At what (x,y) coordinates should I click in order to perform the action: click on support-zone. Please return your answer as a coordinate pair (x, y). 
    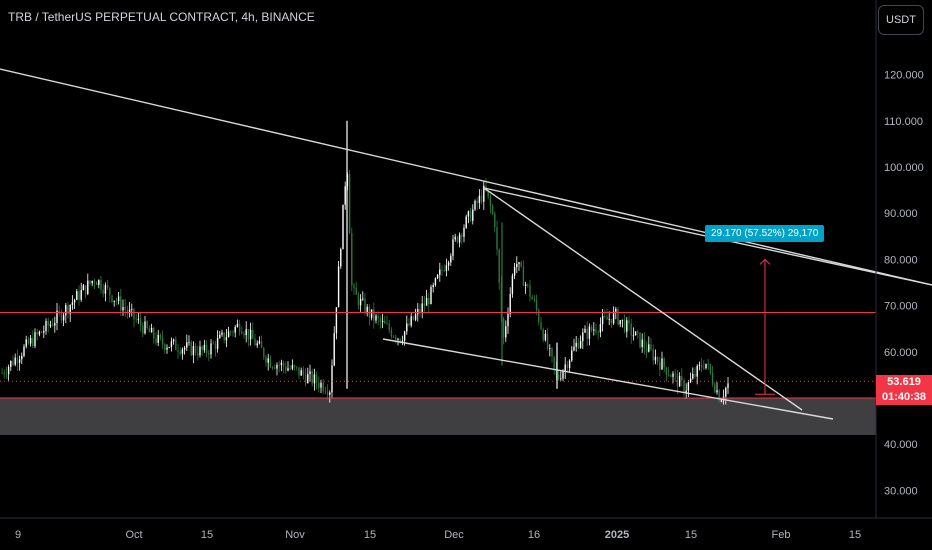
    Looking at the image, I should click on (438, 416).